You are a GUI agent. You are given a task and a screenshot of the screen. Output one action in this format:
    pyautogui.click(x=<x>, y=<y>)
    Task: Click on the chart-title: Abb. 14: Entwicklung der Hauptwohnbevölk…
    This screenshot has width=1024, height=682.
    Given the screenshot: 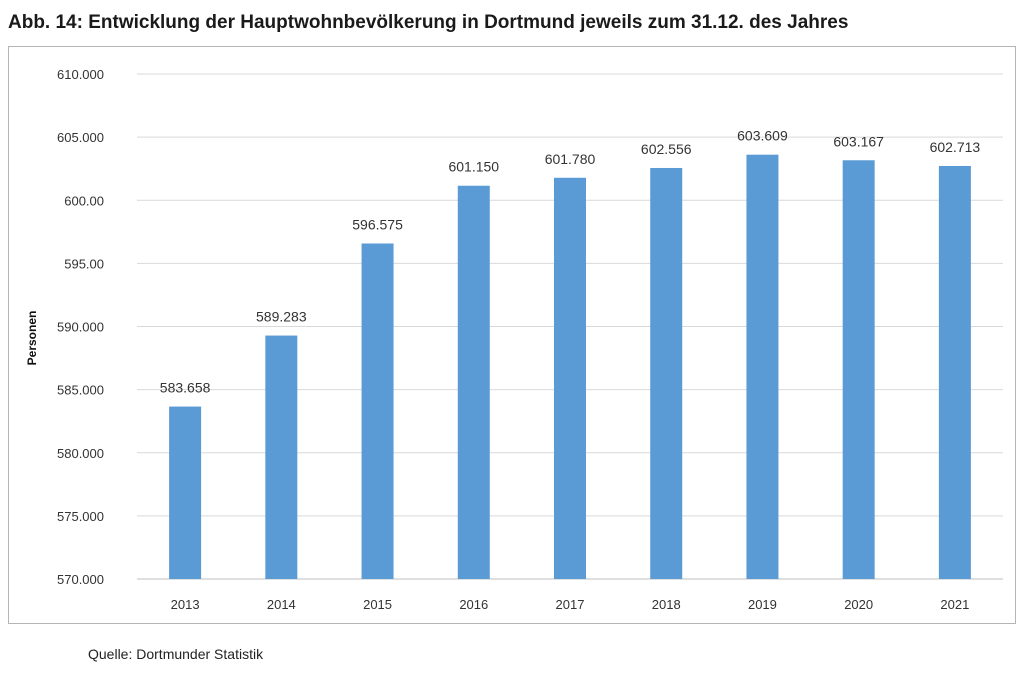 What is the action you would take?
    pyautogui.click(x=428, y=22)
    